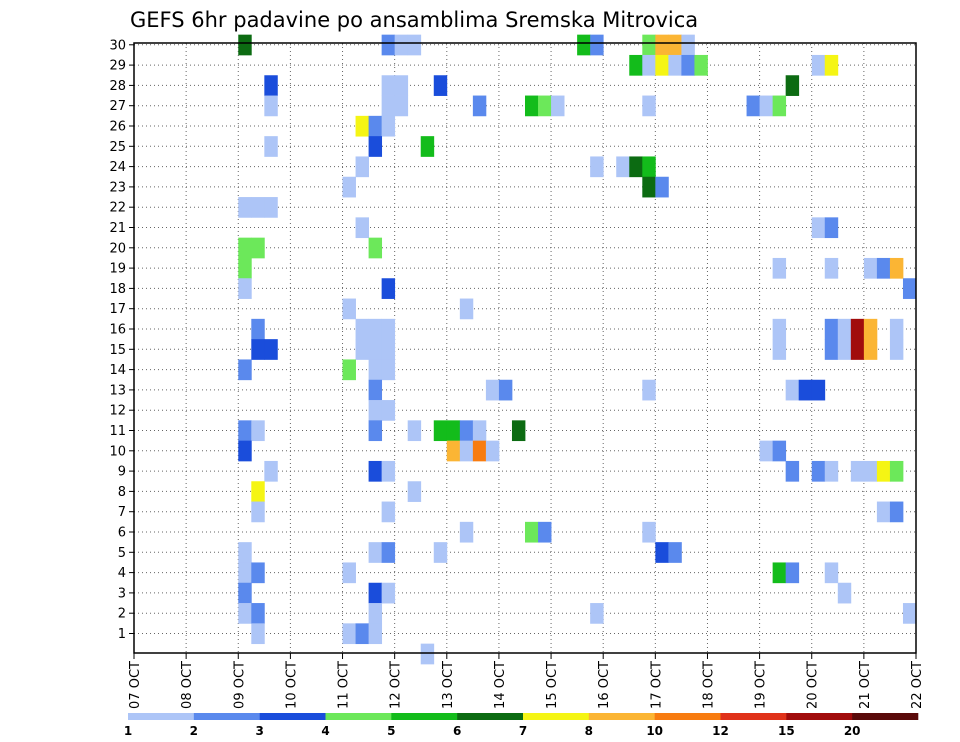 This screenshot has width=960, height=742. What do you see at coordinates (852, 731) in the screenshot?
I see `legend-label: 20` at bounding box center [852, 731].